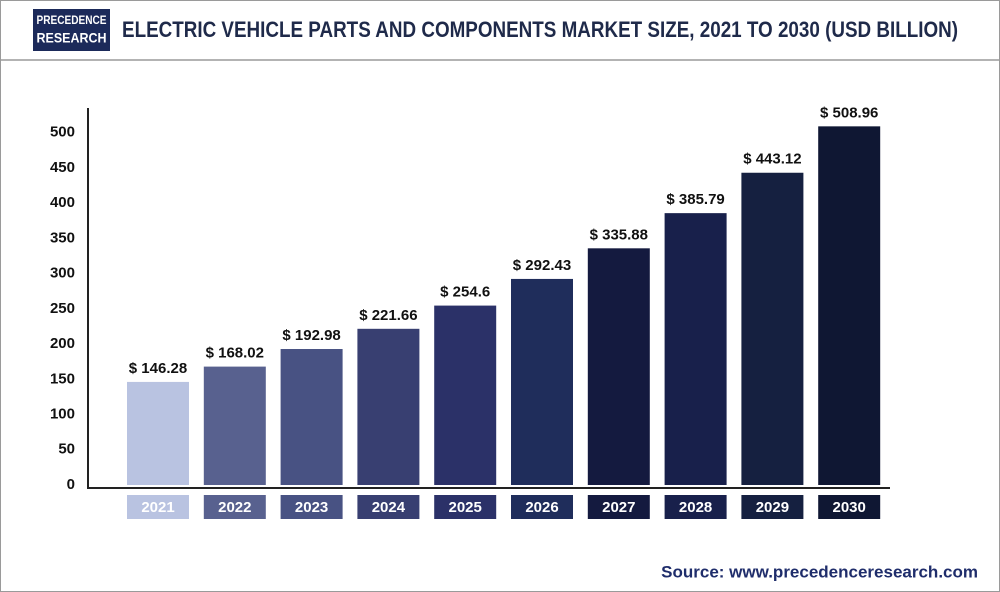  What do you see at coordinates (66, 449) in the screenshot?
I see `y-tick-label: 50` at bounding box center [66, 449].